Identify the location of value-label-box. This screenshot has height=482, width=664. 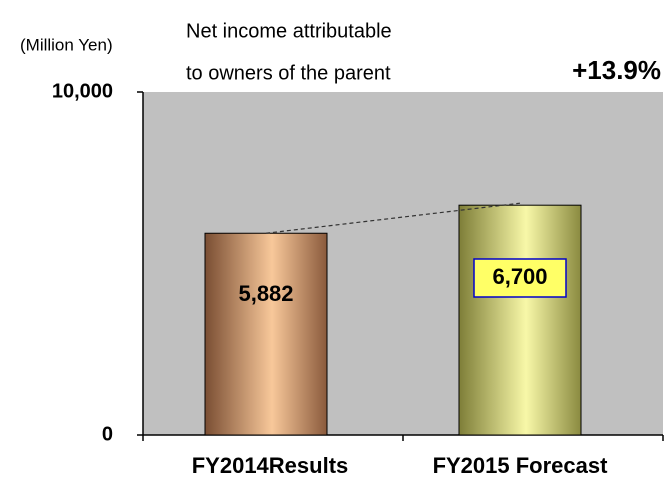
(520, 278).